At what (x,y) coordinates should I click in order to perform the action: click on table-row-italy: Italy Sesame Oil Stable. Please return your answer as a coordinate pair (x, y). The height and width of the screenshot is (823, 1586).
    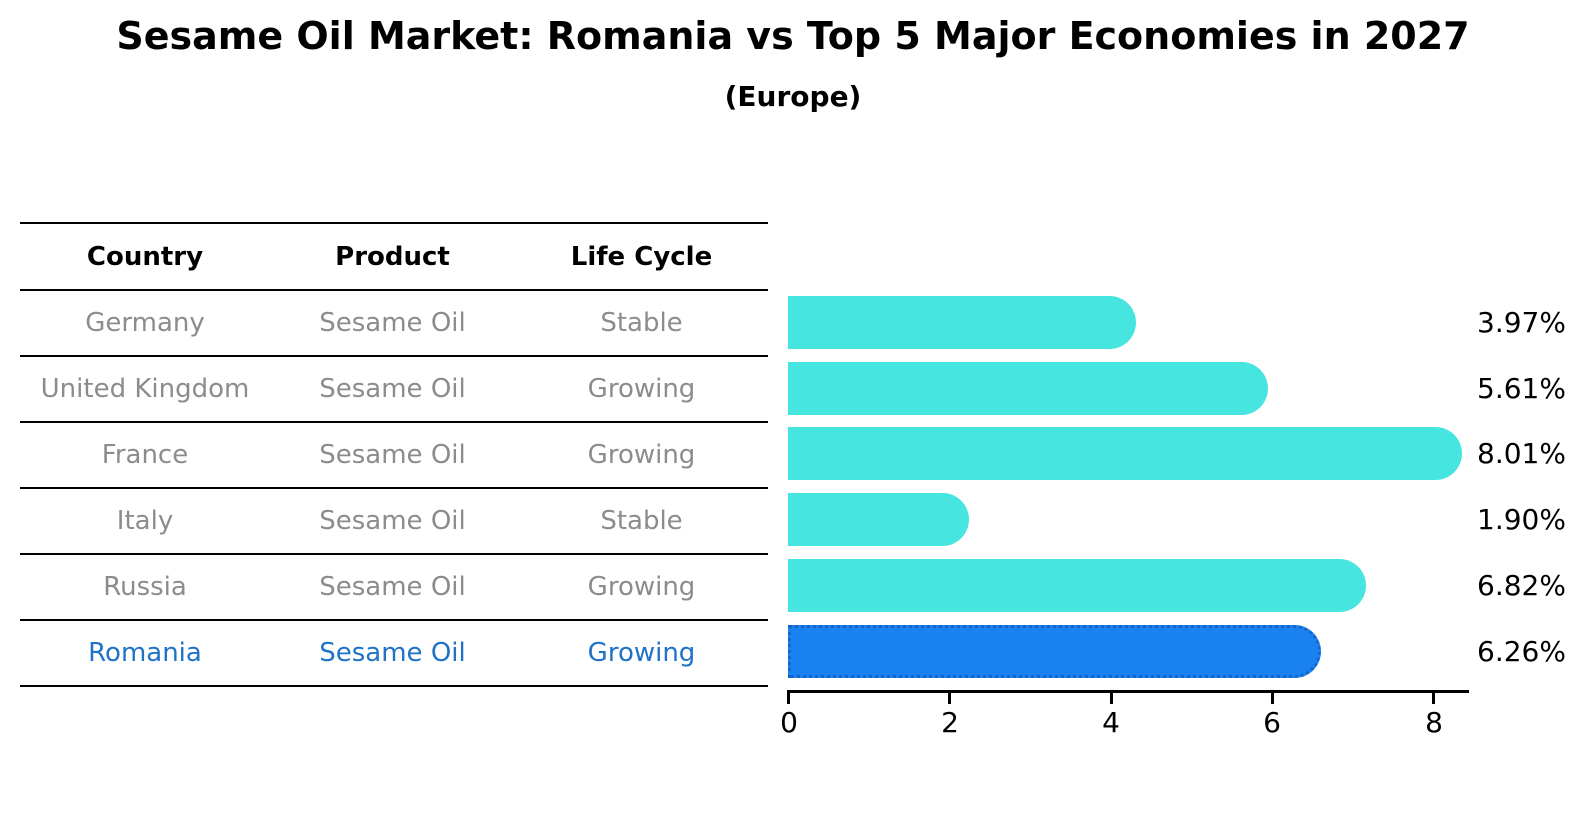
    Looking at the image, I should click on (394, 522).